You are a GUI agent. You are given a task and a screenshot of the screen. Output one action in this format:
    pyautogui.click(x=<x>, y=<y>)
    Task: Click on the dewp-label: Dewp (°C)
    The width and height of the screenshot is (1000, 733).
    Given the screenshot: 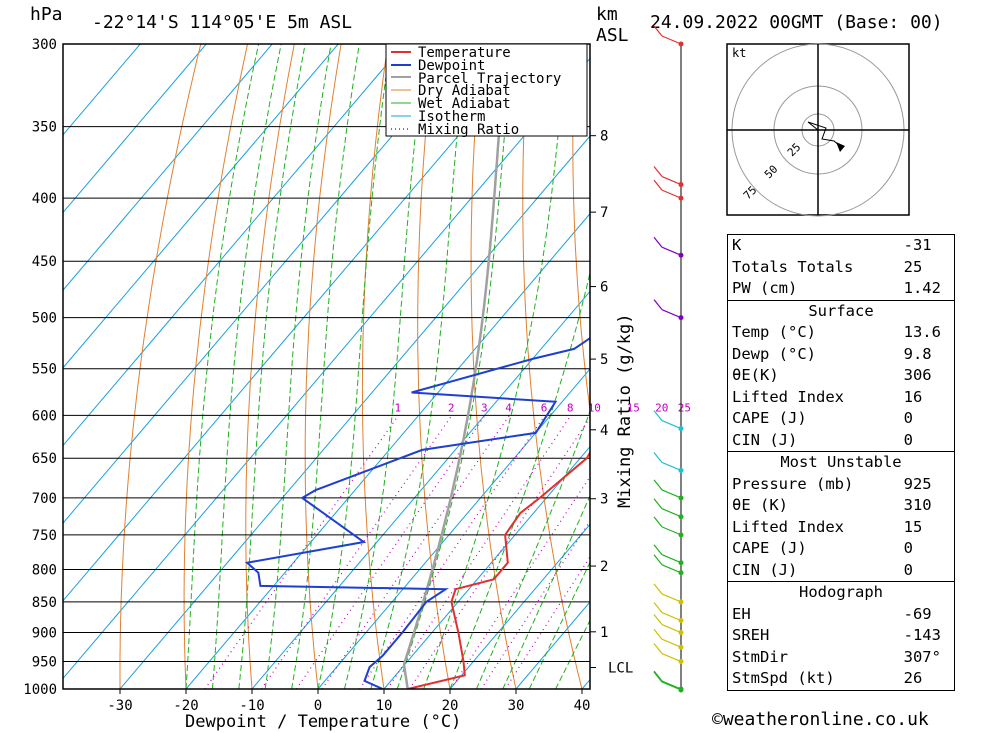 What is the action you would take?
    pyautogui.click(x=800, y=354)
    